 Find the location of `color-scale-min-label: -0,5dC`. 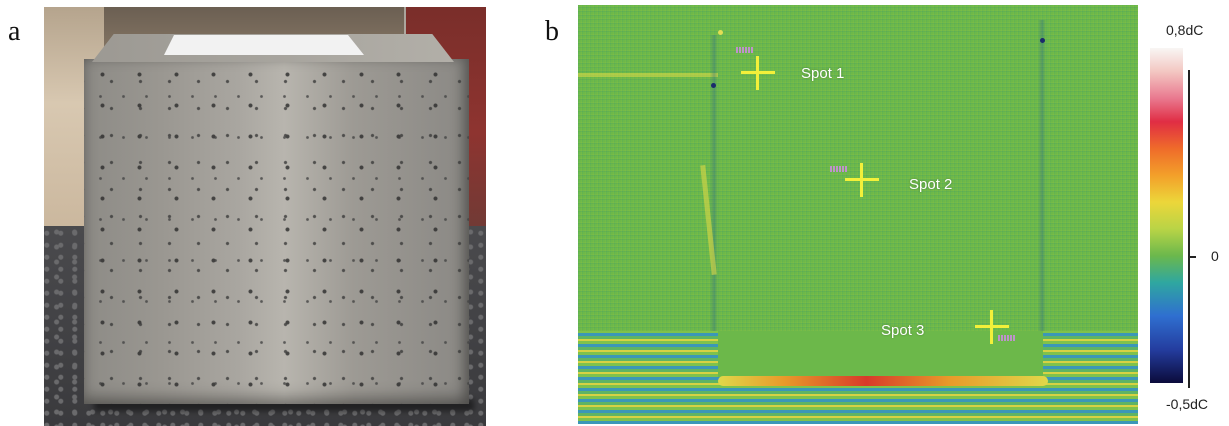

color-scale-min-label: -0,5dC is located at coordinates (1187, 404).